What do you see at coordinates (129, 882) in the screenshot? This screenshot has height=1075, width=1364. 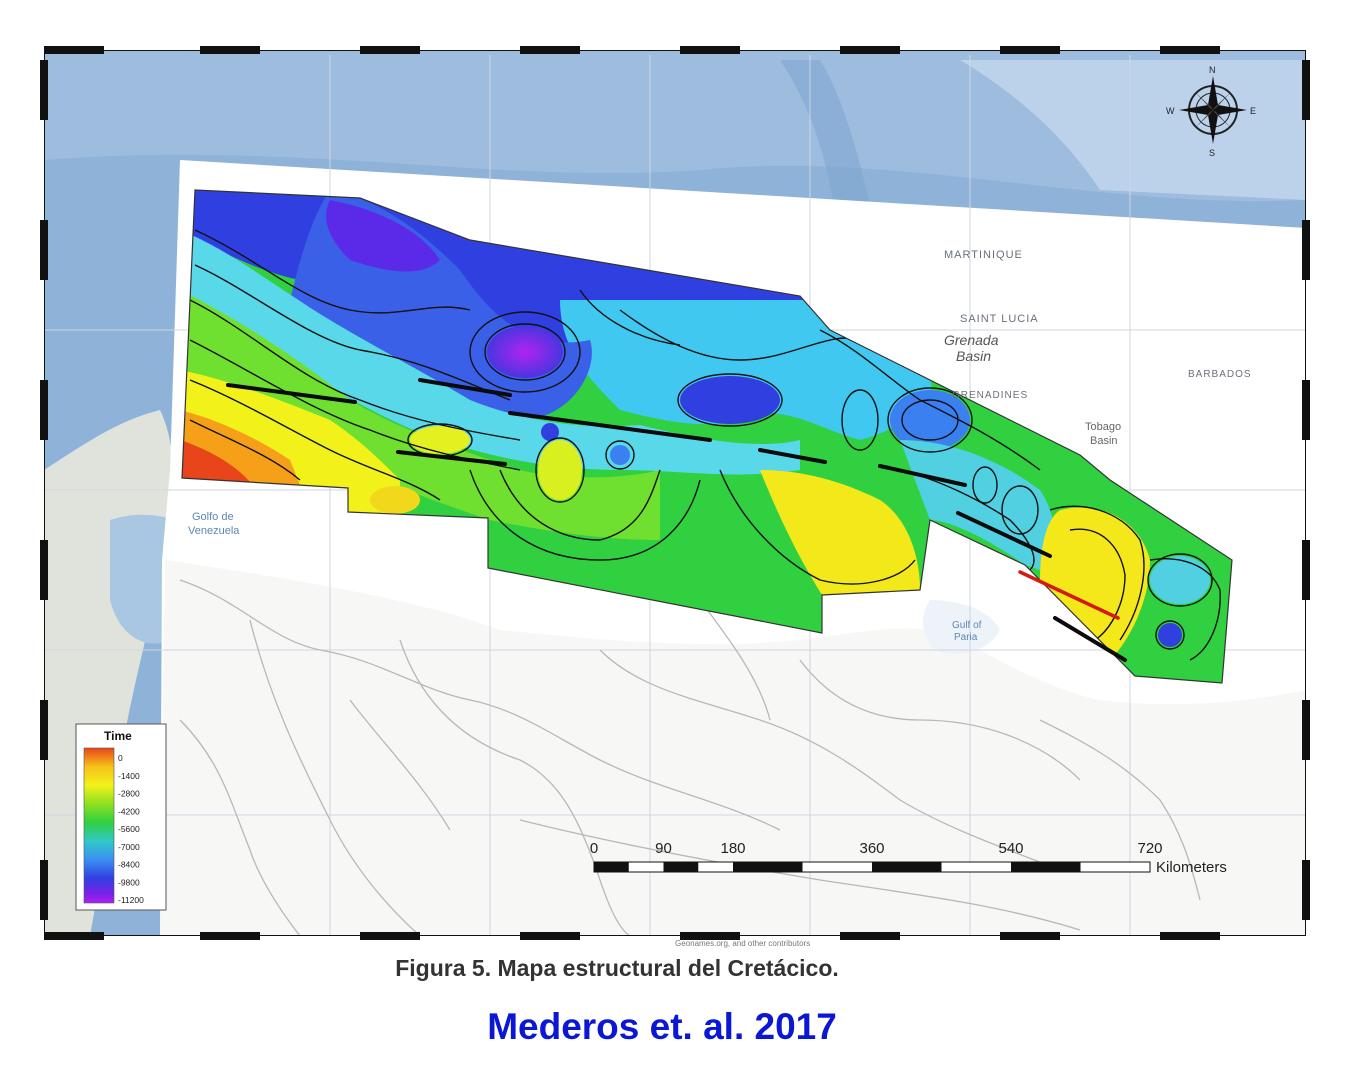 I see `legend-tick-label: -9800` at bounding box center [129, 882].